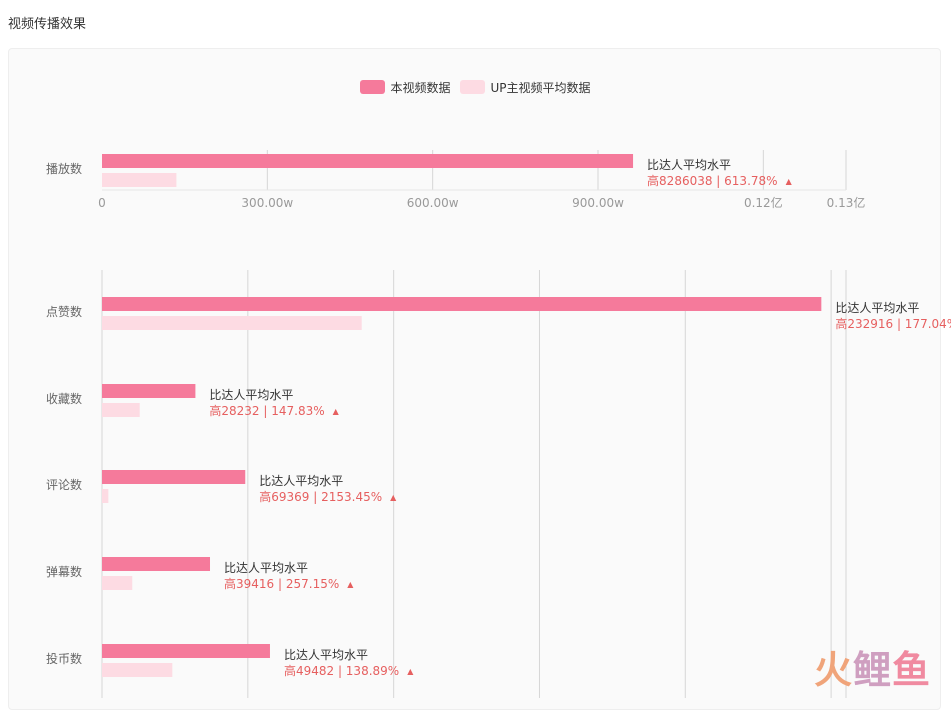  I want to click on chart2-category-label-3: 弹幕数, so click(64, 571).